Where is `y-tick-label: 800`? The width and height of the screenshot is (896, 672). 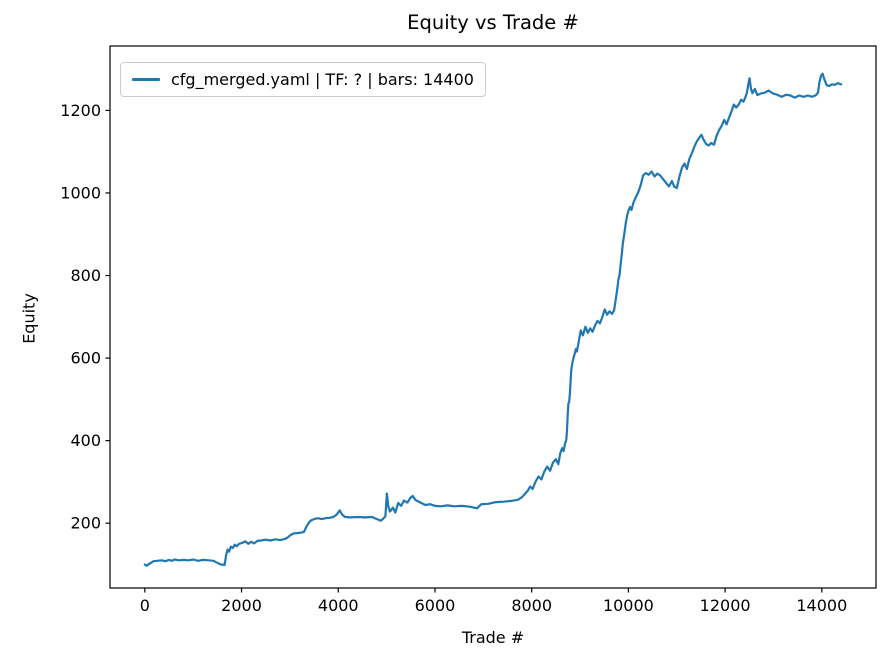
y-tick-label: 800 is located at coordinates (85, 275).